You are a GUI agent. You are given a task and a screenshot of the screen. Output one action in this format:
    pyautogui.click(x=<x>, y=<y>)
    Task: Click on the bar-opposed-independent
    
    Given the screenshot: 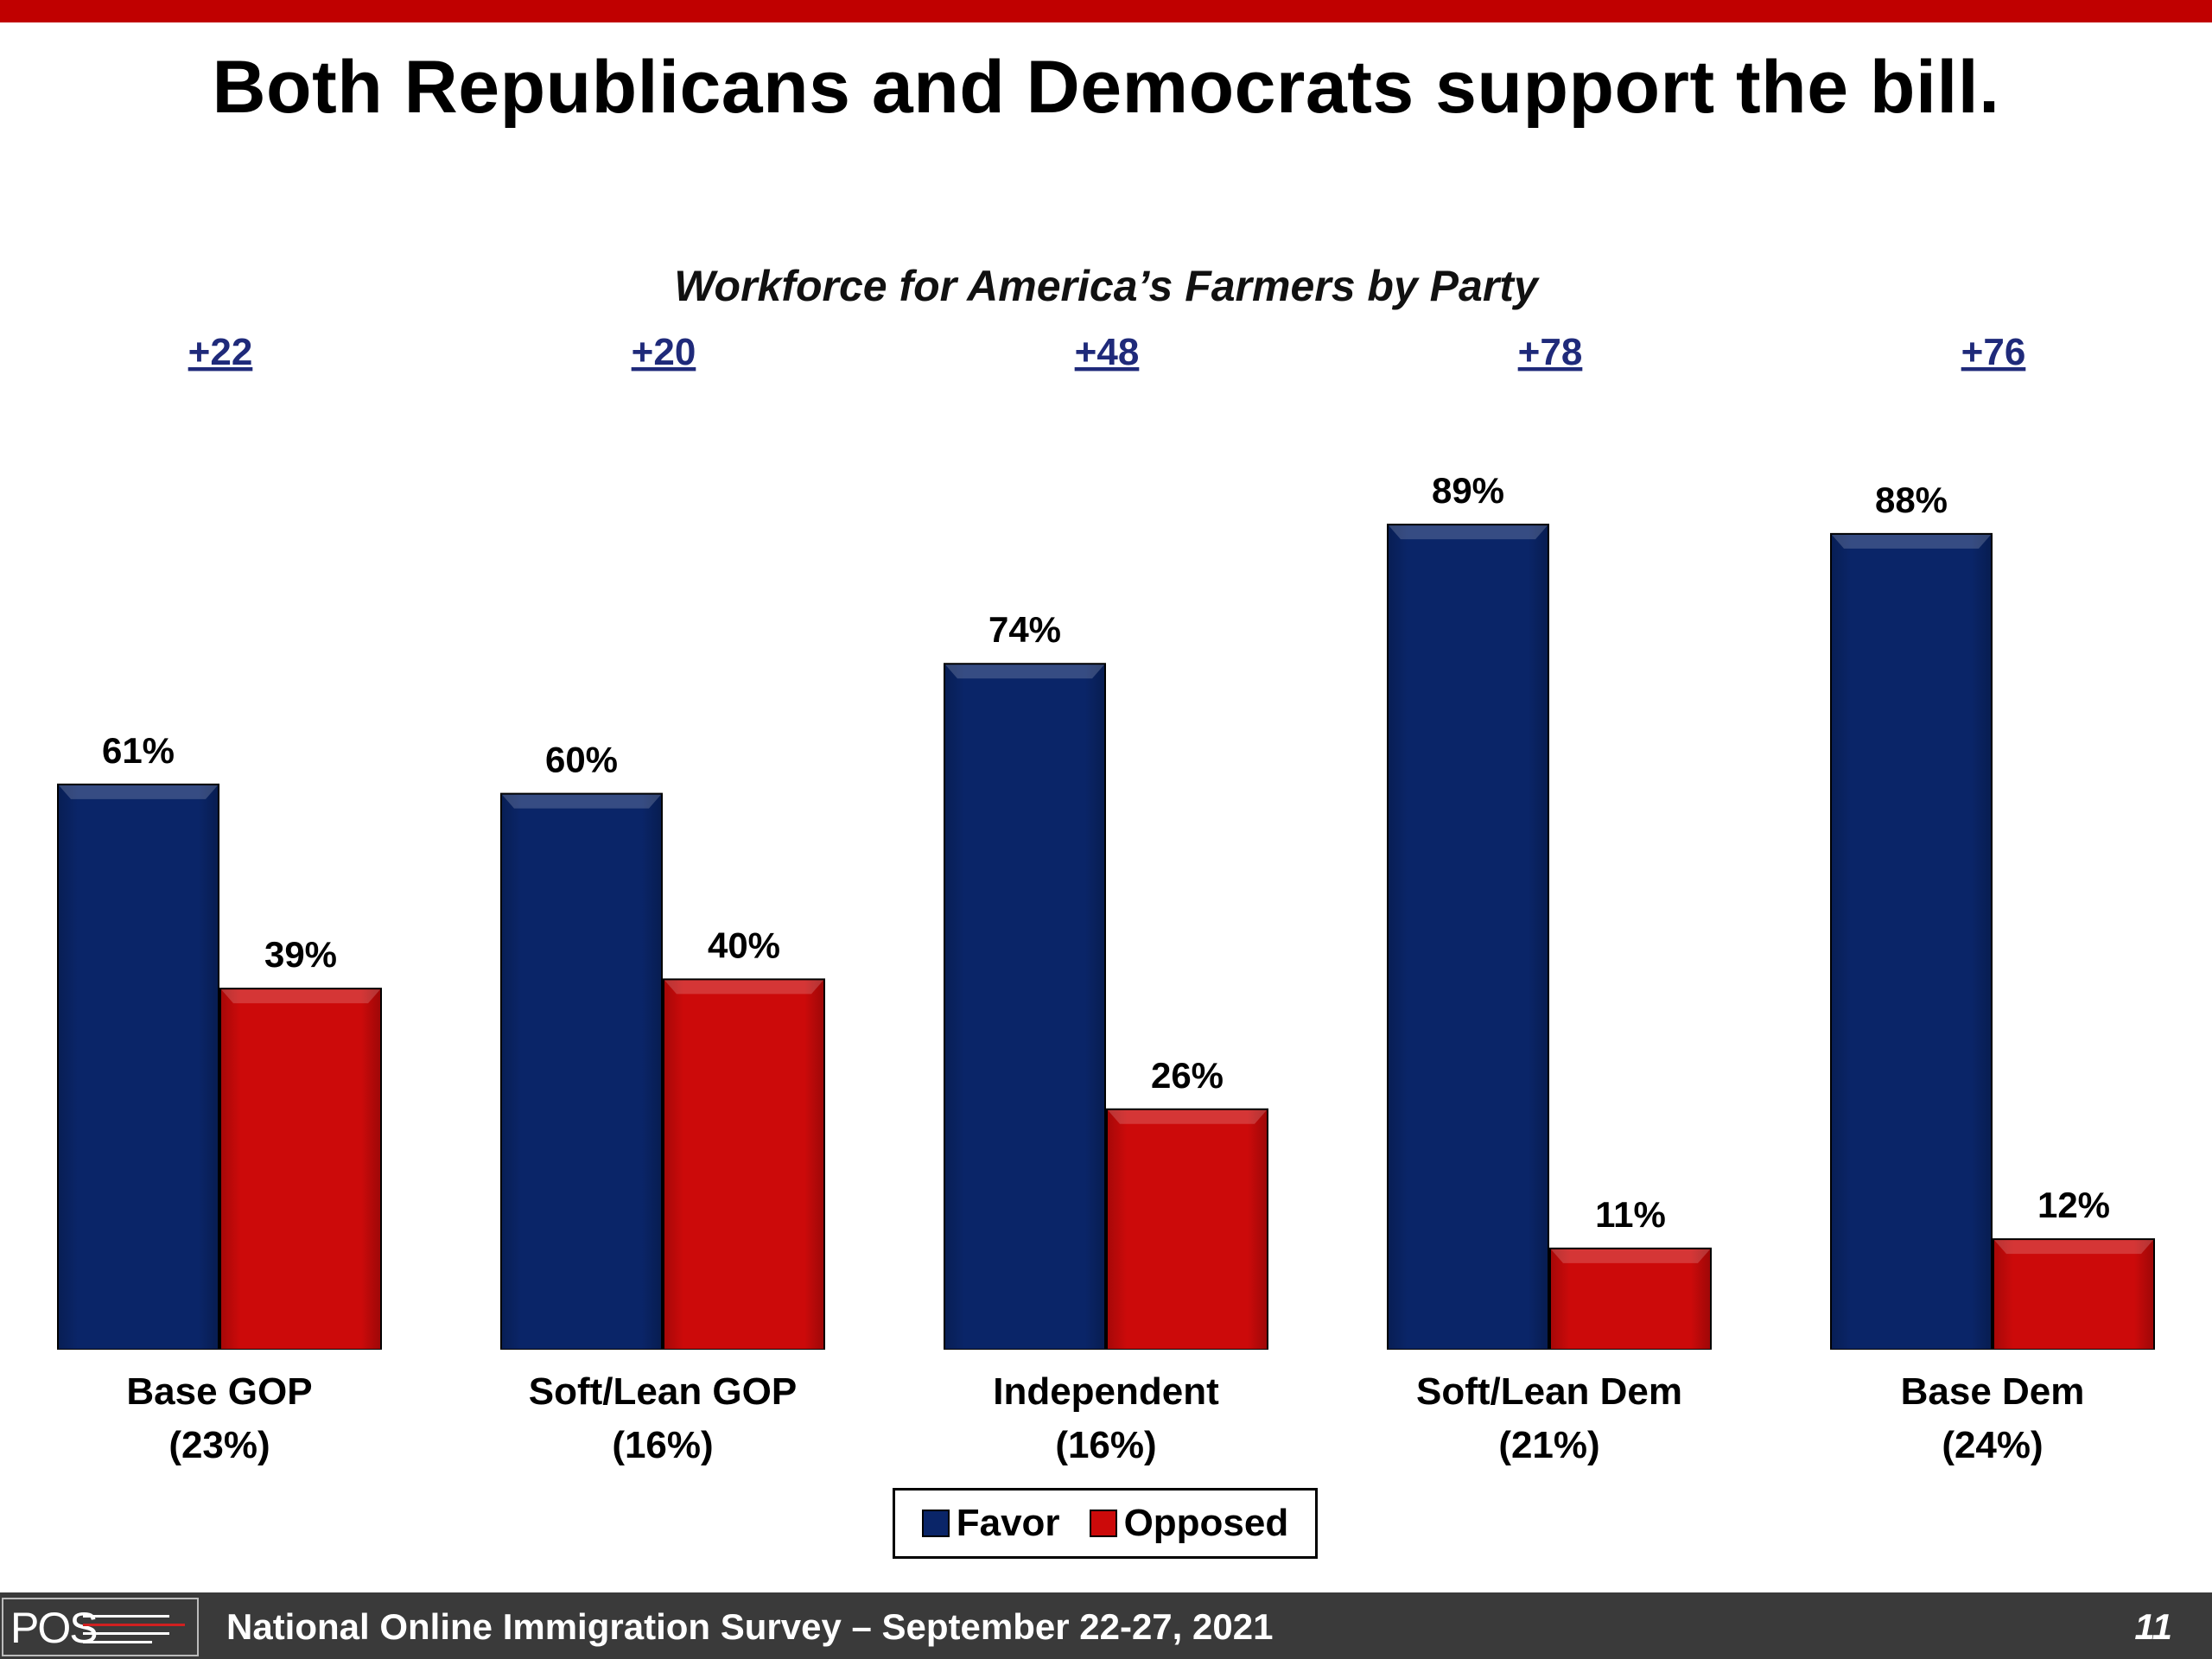 What is the action you would take?
    pyautogui.click(x=1187, y=1229)
    